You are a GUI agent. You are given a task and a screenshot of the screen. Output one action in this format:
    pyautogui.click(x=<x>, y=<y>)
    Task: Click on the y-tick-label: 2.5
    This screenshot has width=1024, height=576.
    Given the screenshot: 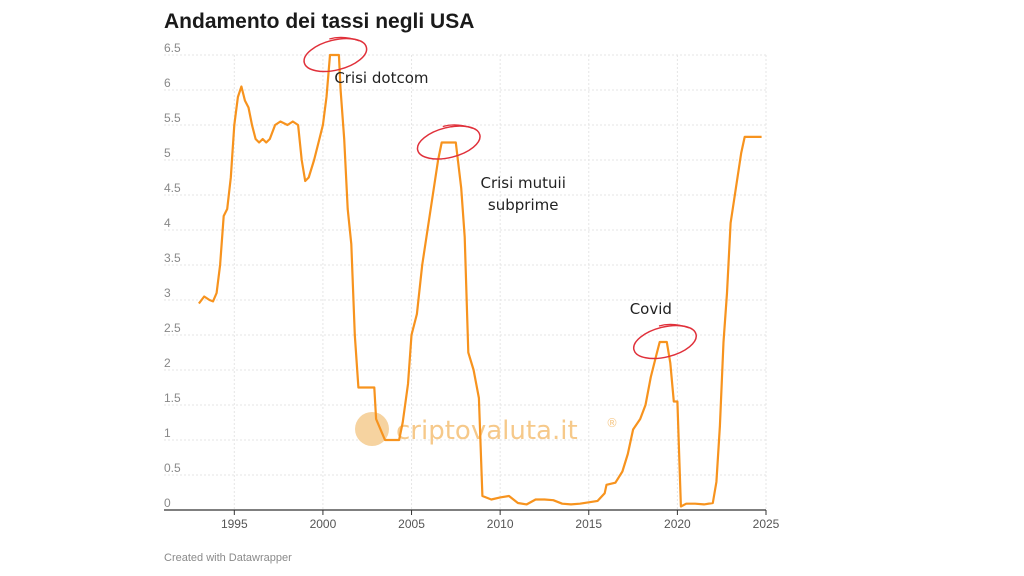 What is the action you would take?
    pyautogui.click(x=172, y=328)
    